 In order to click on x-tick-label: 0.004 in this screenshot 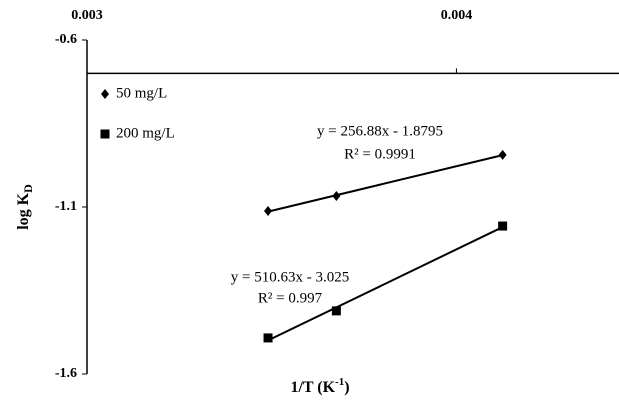, I will do `click(457, 15)`.